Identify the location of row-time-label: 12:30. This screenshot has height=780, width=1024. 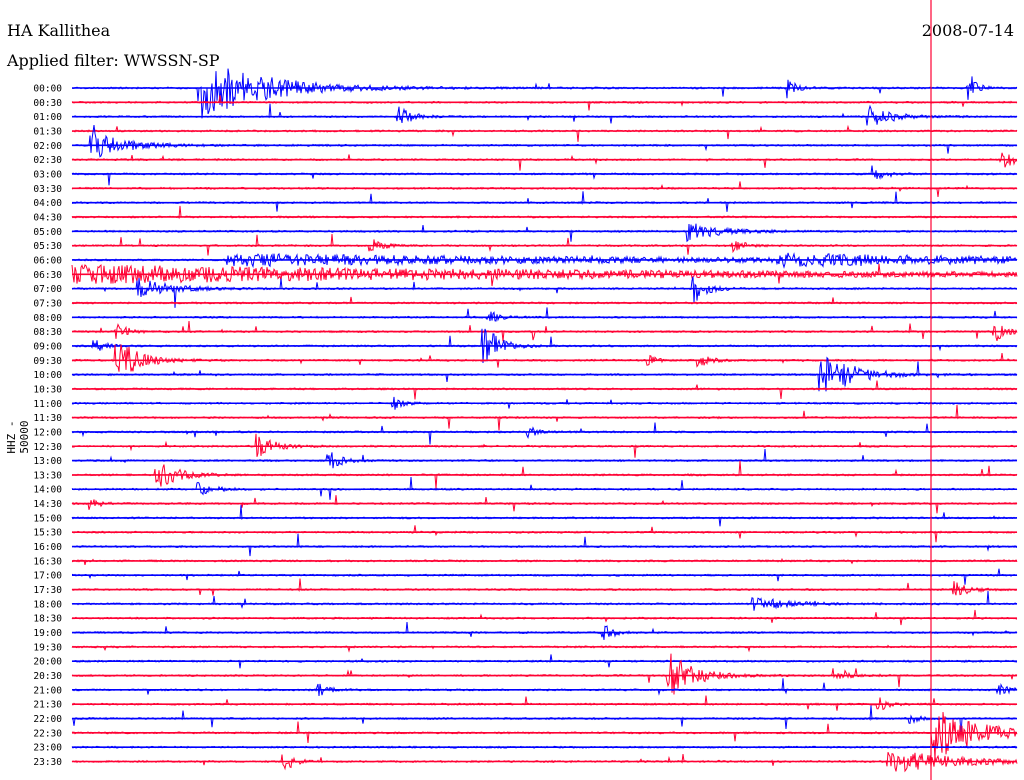
(47, 447).